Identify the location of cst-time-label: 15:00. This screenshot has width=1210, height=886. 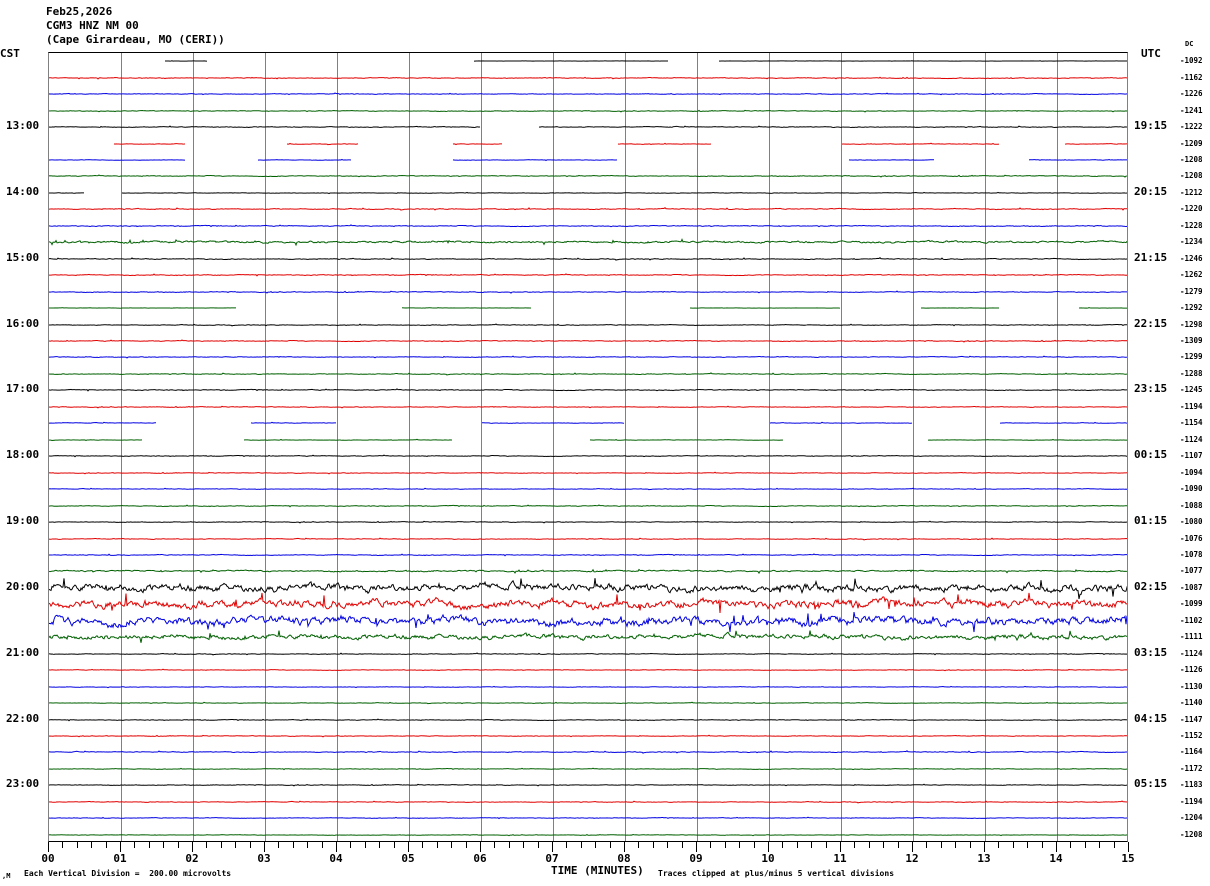
(23, 257).